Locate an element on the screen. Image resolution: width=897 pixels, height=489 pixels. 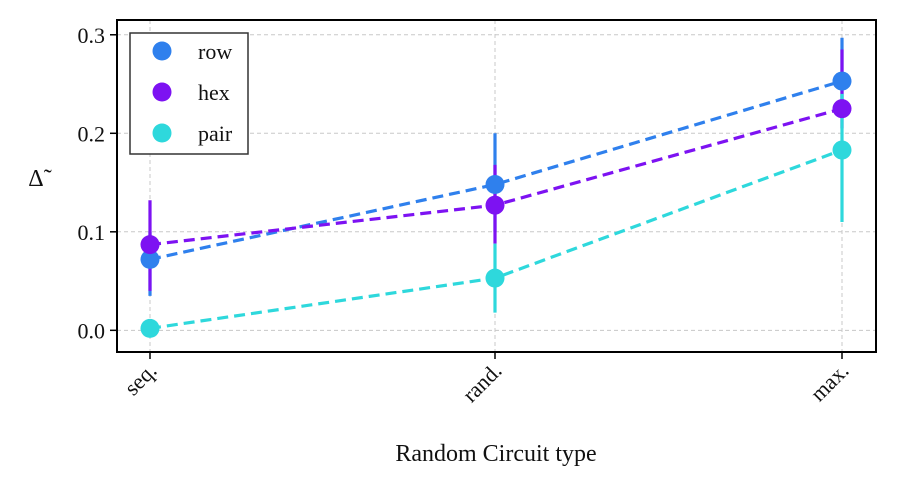
y-axis: 0.0 0.1 0.2 0.3 is located at coordinates (97, 183).